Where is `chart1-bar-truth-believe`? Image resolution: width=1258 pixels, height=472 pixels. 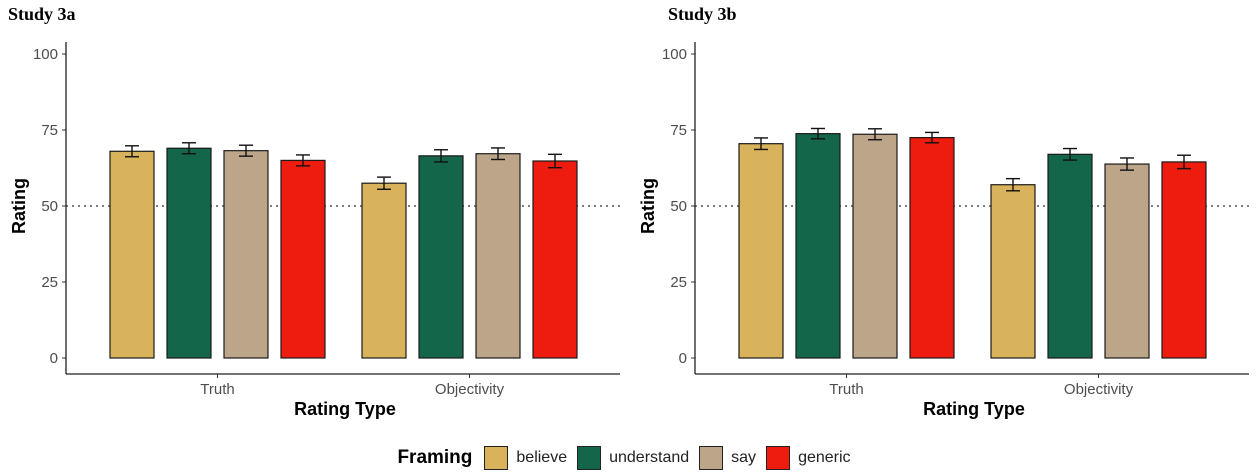
chart1-bar-truth-believe is located at coordinates (132, 254).